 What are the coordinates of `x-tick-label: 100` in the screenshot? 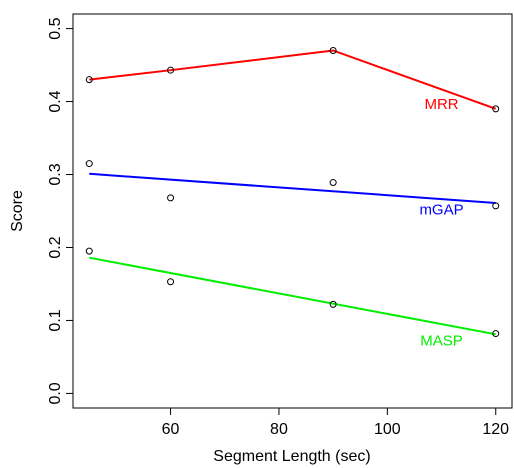 It's located at (387, 429).